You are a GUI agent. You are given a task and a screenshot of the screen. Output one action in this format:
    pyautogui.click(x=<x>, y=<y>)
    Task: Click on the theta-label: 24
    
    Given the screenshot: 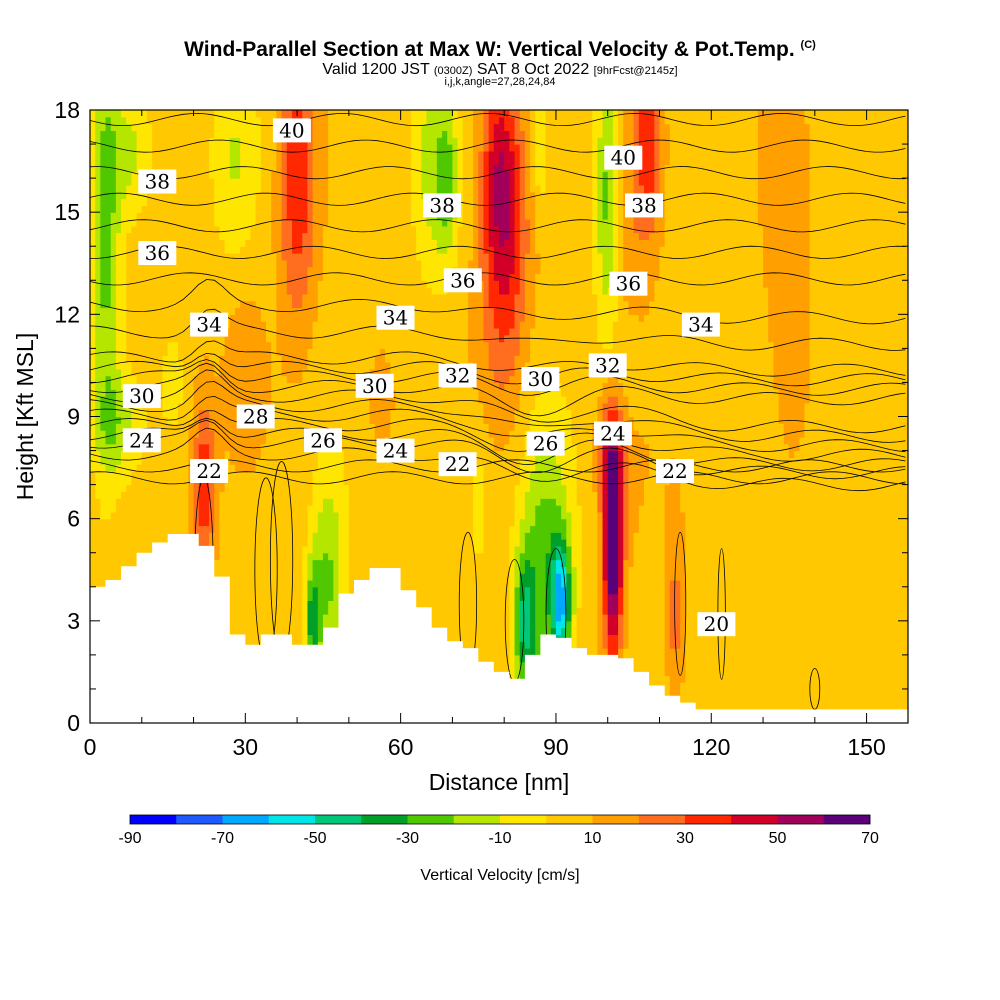 What is the action you would take?
    pyautogui.click(x=612, y=433)
    